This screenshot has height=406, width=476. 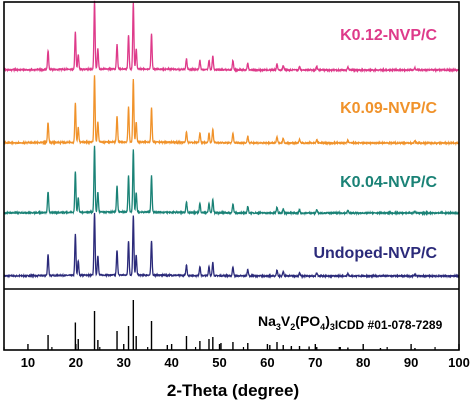 I want to click on series-label-undoped-nvp-c: Undoped-NVP/C, so click(x=375, y=253).